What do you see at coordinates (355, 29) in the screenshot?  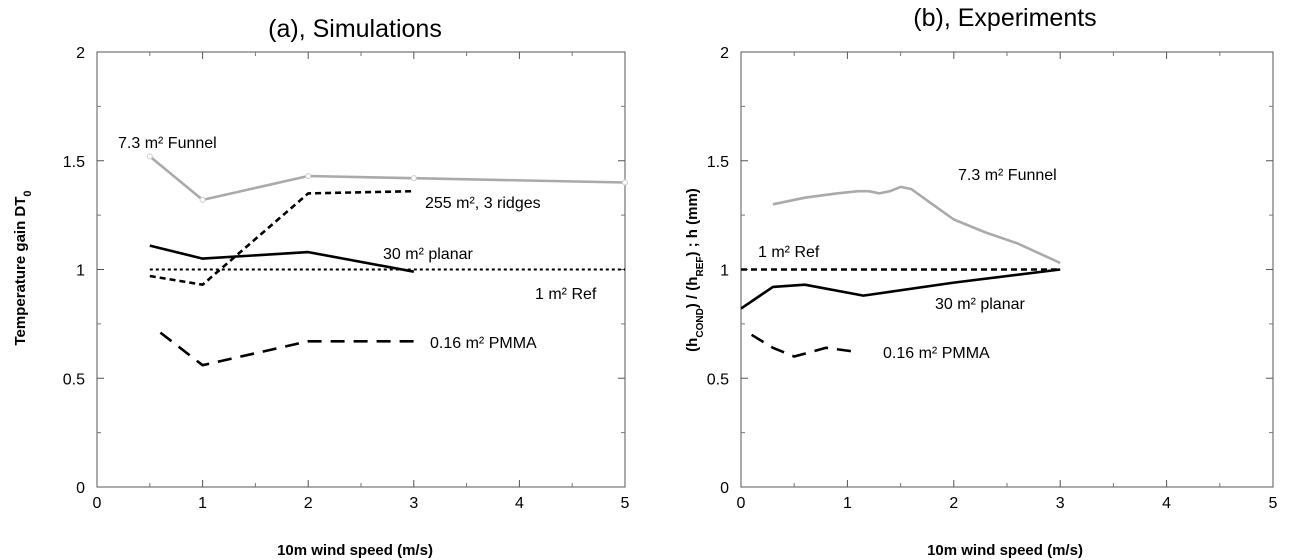 I see `chart-title: (a), Simulations` at bounding box center [355, 29].